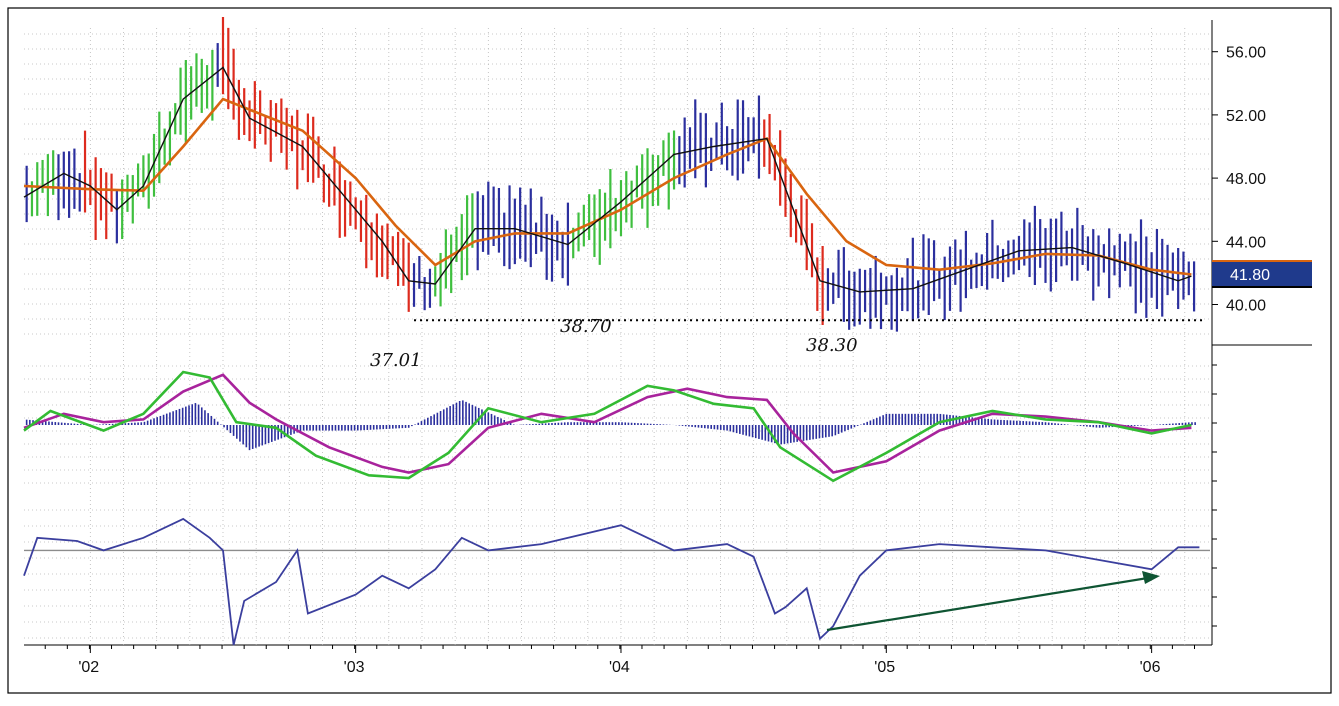 This screenshot has height=706, width=1339. Describe the element at coordinates (986, 604) in the screenshot. I see `trend-arrow-shaft` at that location.